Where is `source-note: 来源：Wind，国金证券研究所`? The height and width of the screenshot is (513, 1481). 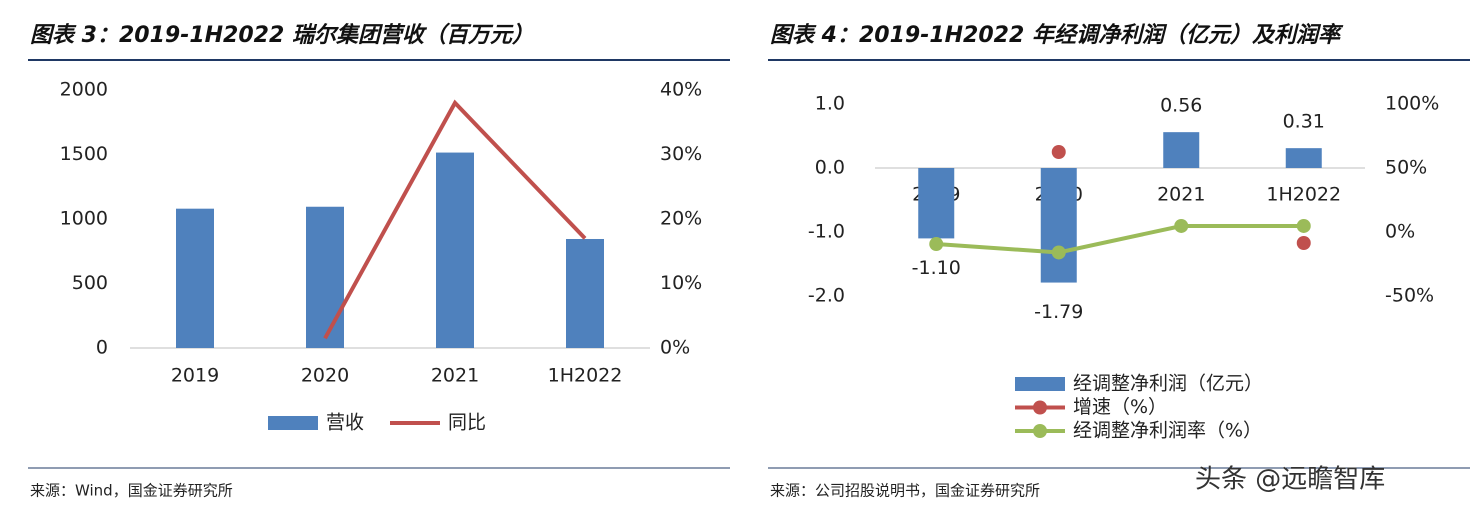 source-note: 来源：Wind，国金证券研究所 is located at coordinates (131, 491).